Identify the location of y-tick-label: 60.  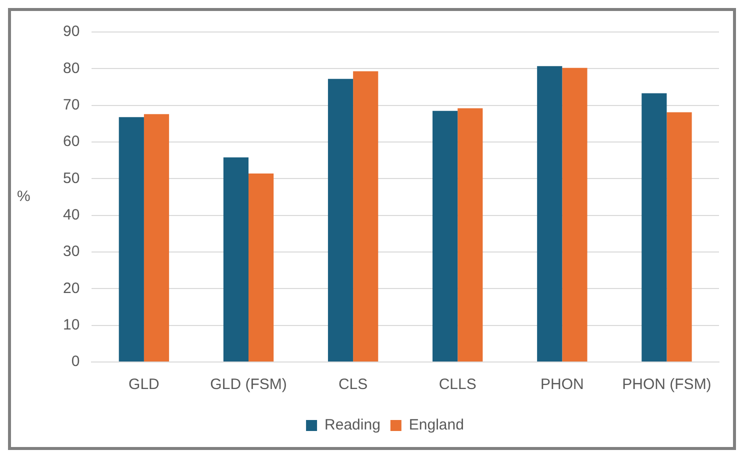
(71, 141).